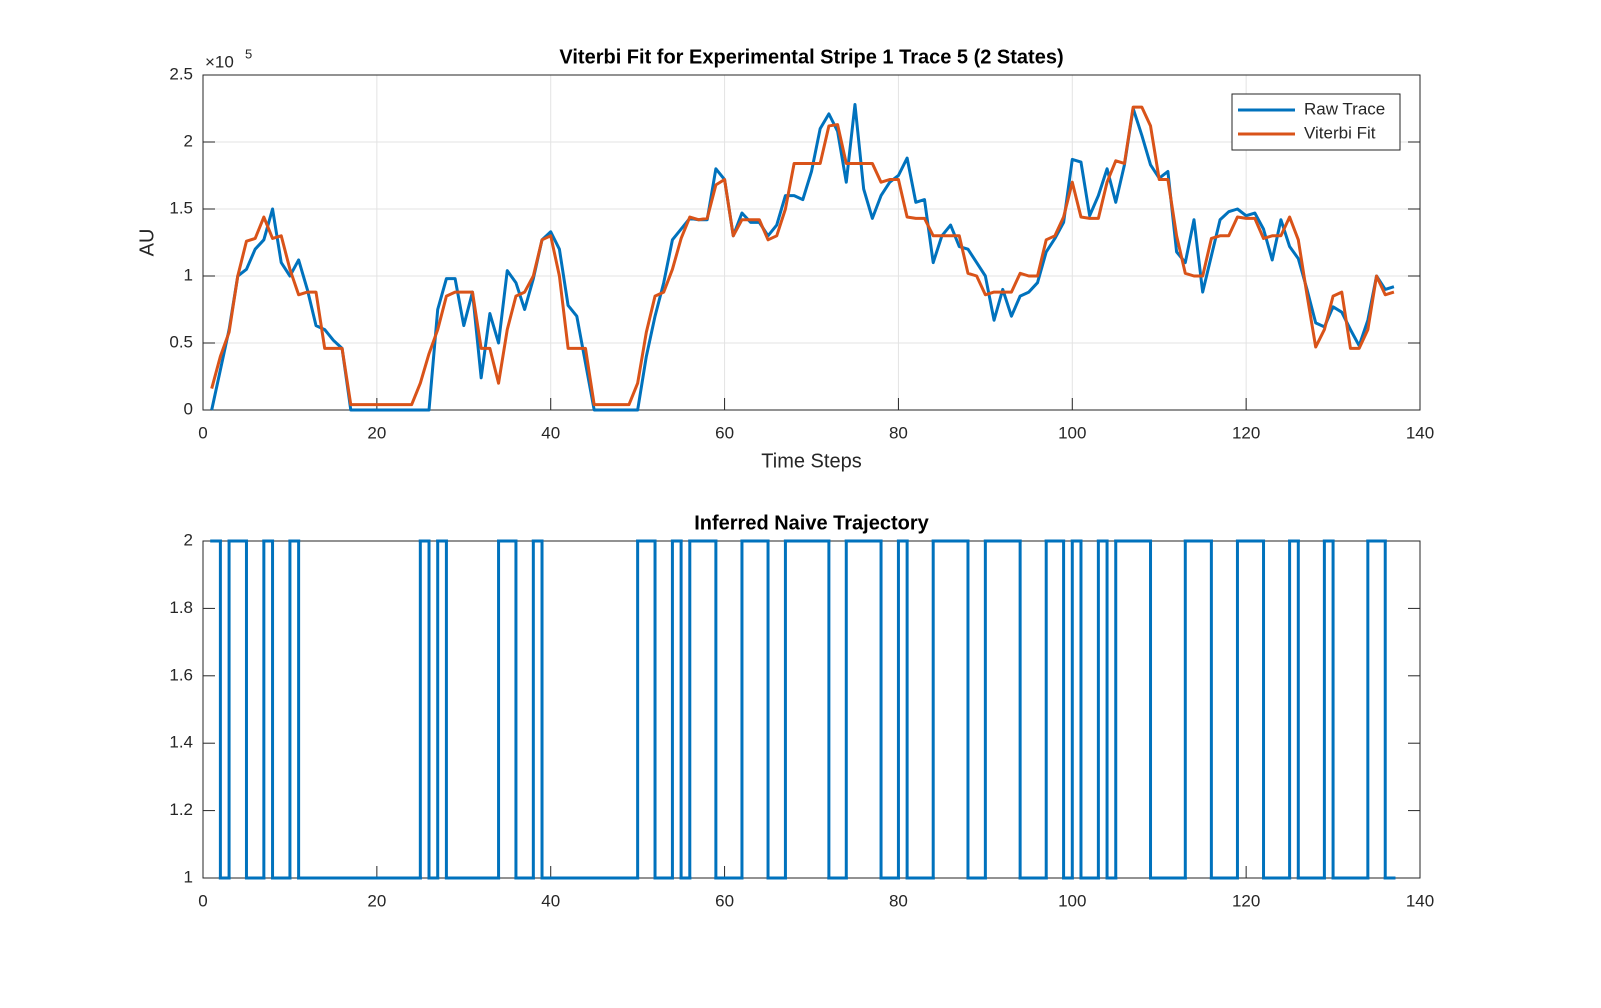 The width and height of the screenshot is (1601, 1008). Describe the element at coordinates (1316, 122) in the screenshot. I see `legend-box` at that location.